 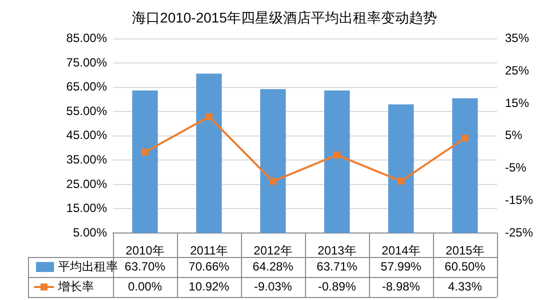 I want to click on x-tick-label: 2015年, so click(x=465, y=251).